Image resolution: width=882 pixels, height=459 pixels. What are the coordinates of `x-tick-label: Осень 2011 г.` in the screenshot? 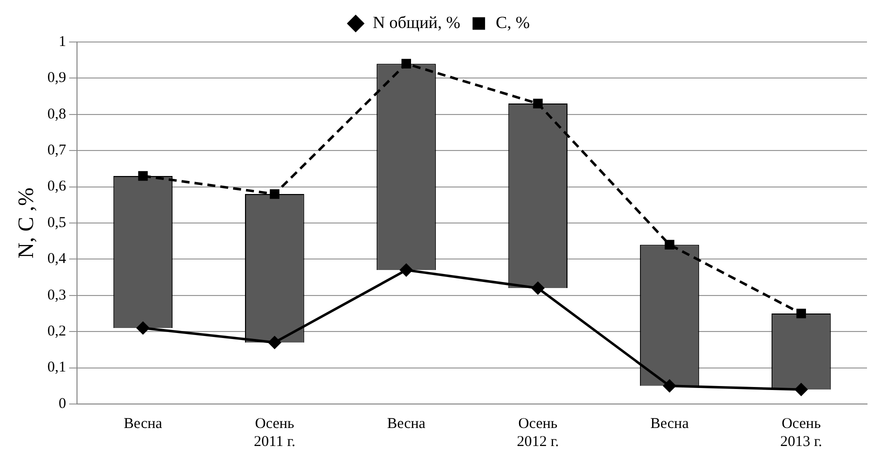 It's located at (275, 433).